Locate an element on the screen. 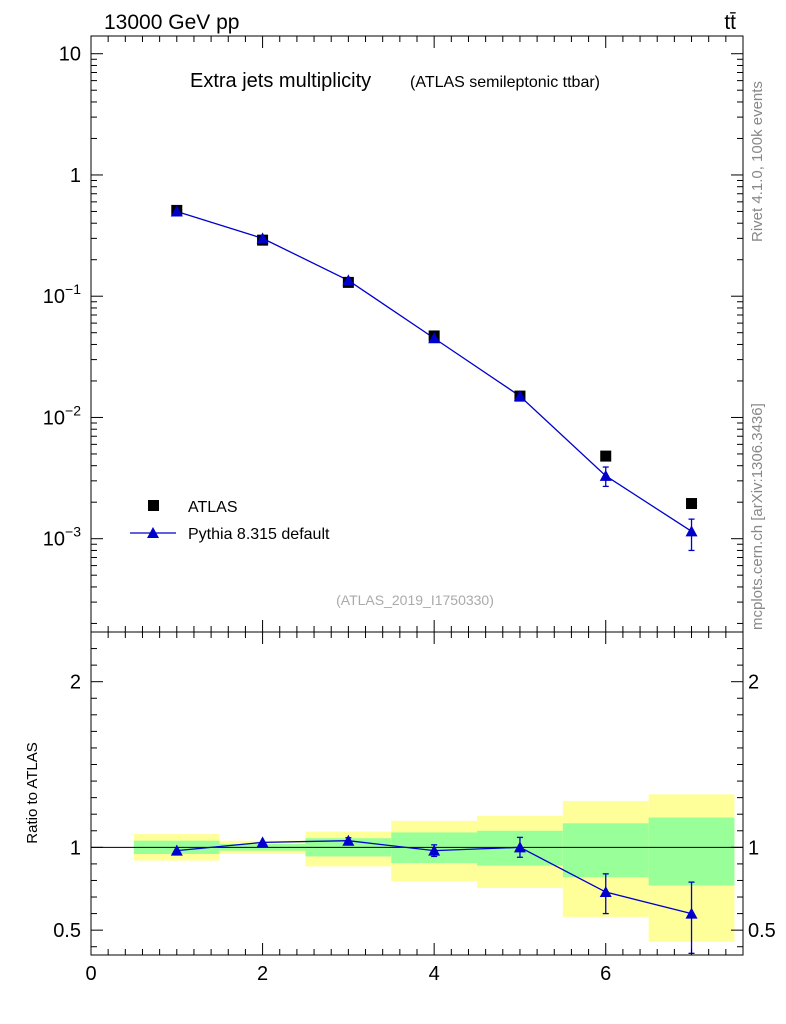 This screenshot has height=1024, width=786. legend-mc-label: Pythia 8.315 default is located at coordinates (259, 534).